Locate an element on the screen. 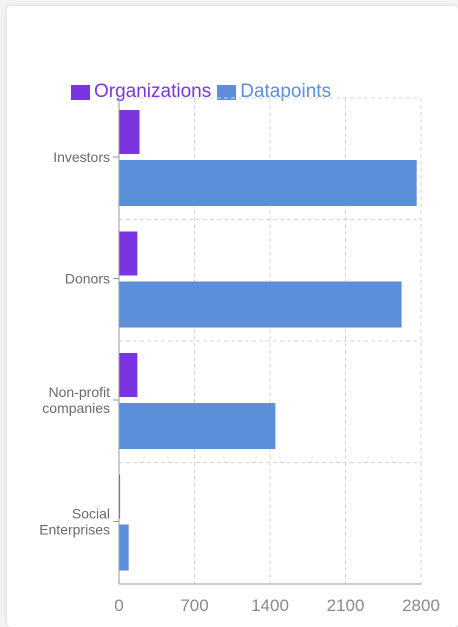 This screenshot has height=627, width=458. x-tick-label: 0 is located at coordinates (118, 605).